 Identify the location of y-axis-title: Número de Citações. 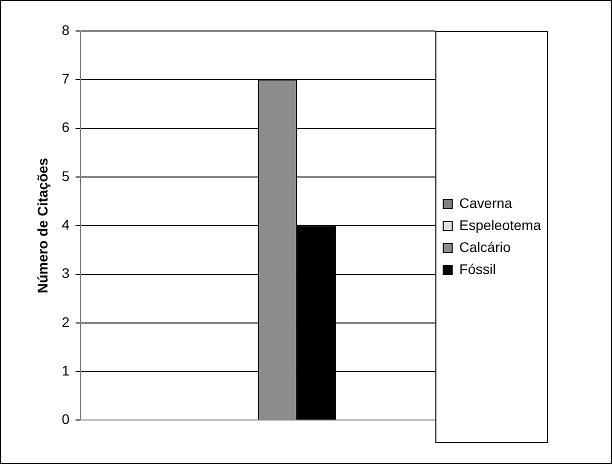
(42, 226).